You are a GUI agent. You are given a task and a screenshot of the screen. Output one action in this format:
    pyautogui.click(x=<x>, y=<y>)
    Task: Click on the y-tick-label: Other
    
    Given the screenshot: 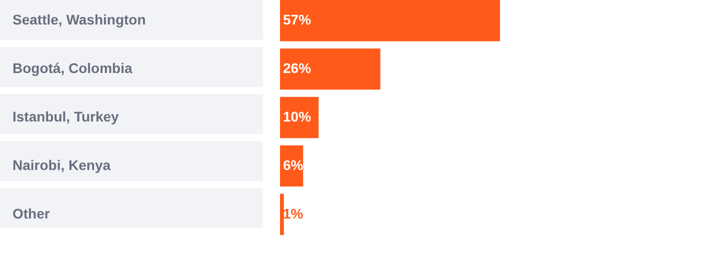 What is the action you would take?
    pyautogui.click(x=31, y=213)
    